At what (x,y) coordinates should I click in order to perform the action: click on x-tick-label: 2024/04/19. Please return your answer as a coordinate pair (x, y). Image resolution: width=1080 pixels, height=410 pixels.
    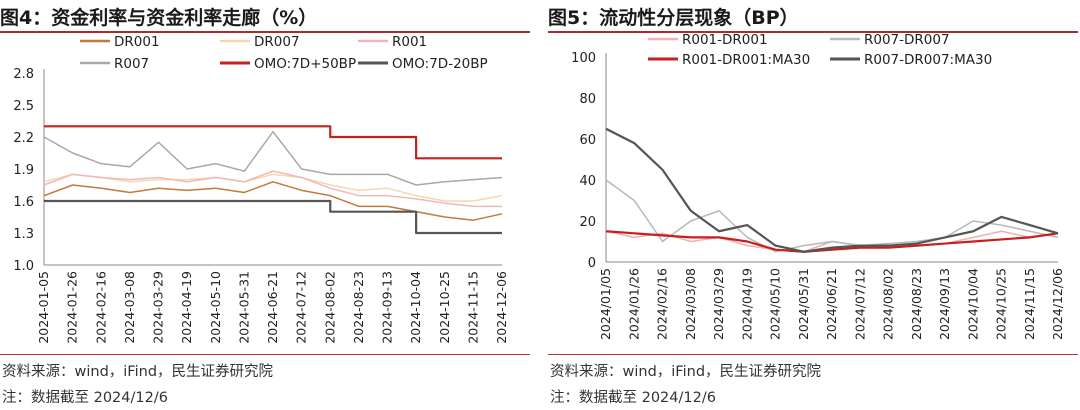
    Looking at the image, I should click on (746, 304).